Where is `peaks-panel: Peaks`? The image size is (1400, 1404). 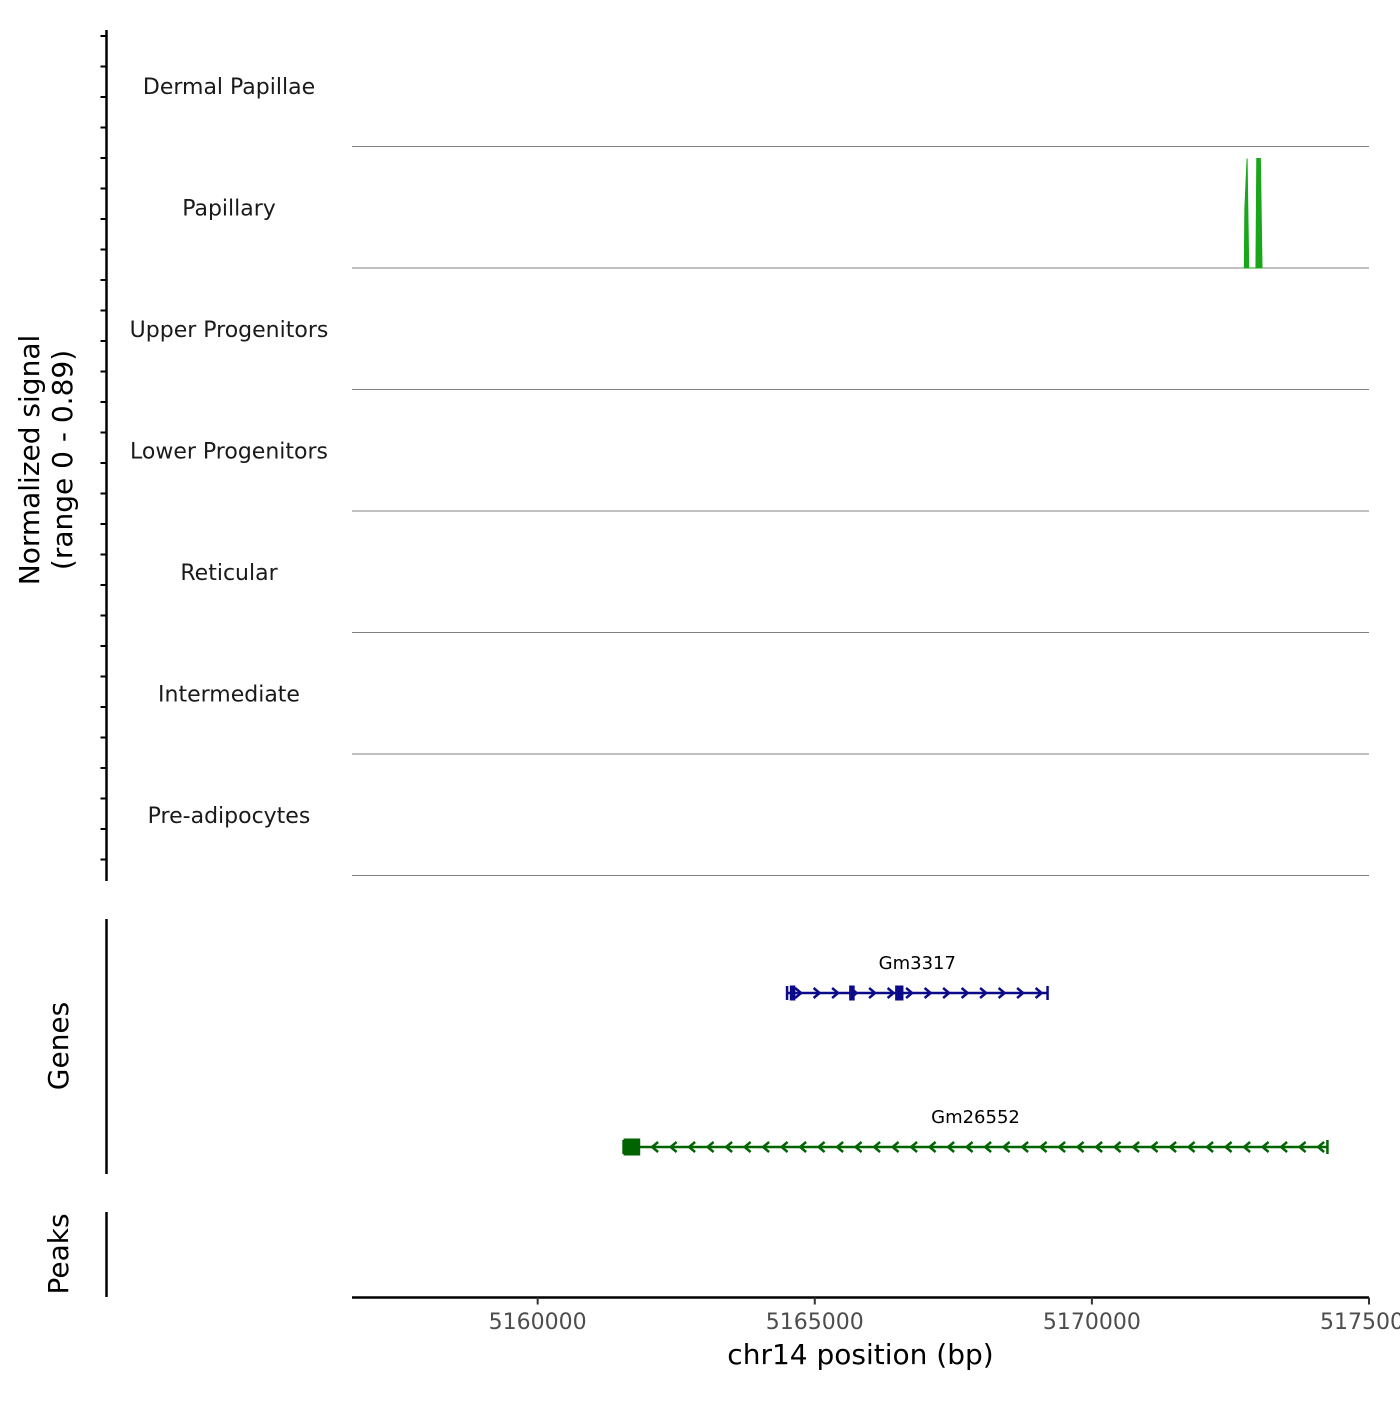 peaks-panel: Peaks is located at coordinates (75, 1254).